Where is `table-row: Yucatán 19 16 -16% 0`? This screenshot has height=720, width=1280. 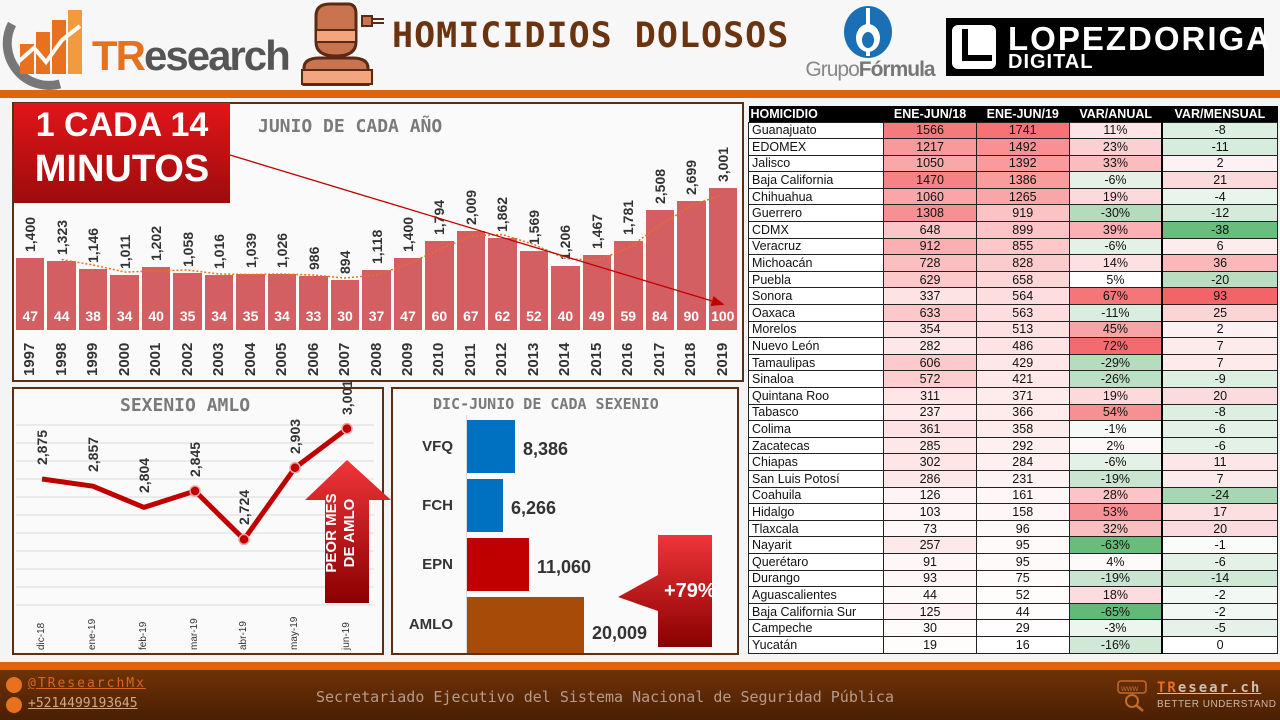 table-row: Yucatán 19 16 -16% 0 is located at coordinates (1013, 644).